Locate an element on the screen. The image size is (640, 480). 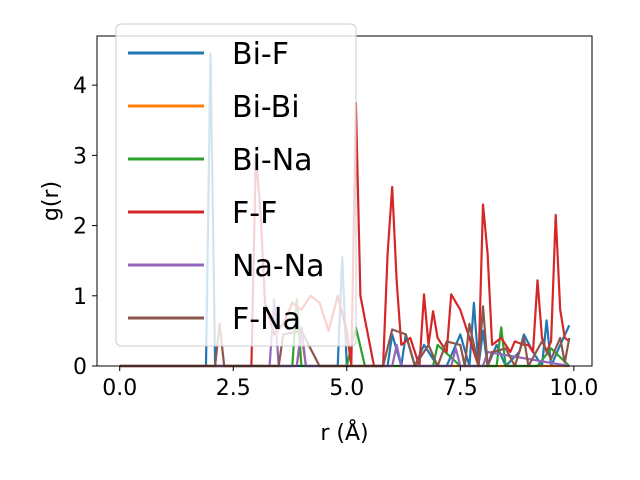
x-tick-label: 7.5 is located at coordinates (460, 388).